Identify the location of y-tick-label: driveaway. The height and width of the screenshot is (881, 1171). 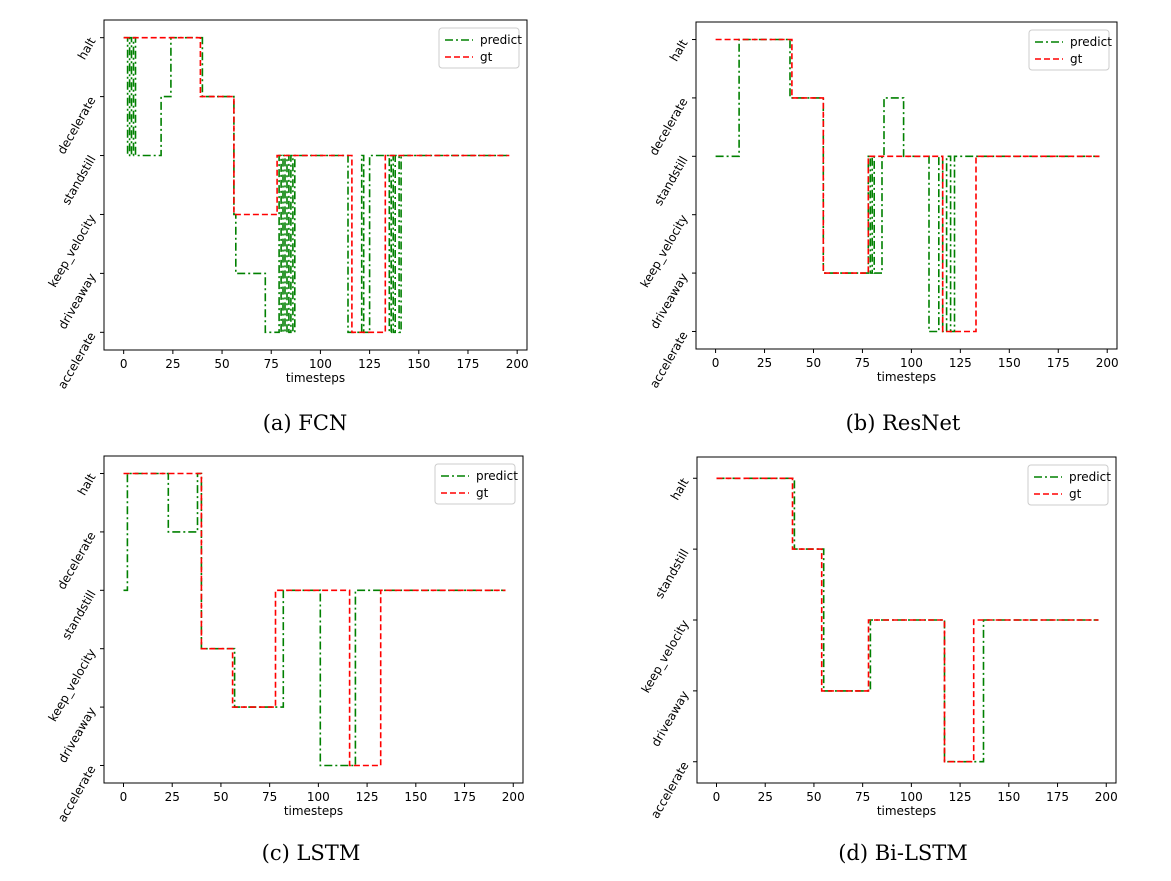
(669, 718).